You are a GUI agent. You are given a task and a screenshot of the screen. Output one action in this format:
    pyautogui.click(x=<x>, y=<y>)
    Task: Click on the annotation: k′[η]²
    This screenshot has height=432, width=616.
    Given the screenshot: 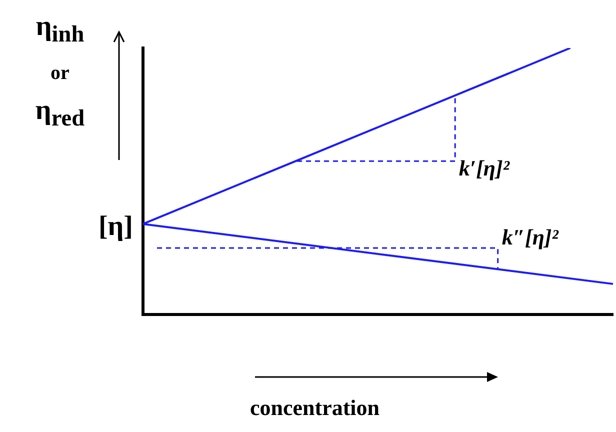 What is the action you would take?
    pyautogui.click(x=484, y=167)
    